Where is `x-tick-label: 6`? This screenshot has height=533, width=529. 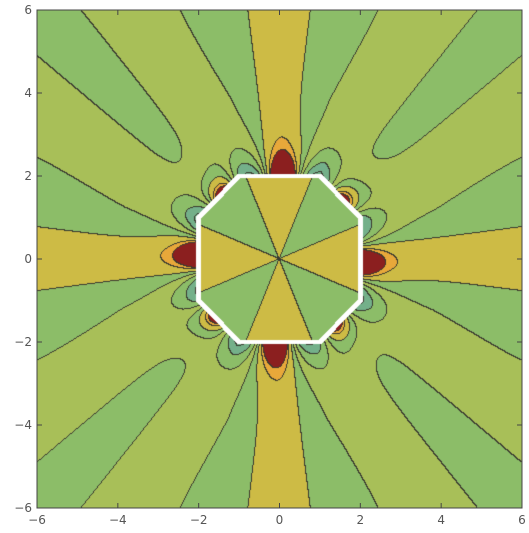
x-tick-label: 6 is located at coordinates (522, 520).